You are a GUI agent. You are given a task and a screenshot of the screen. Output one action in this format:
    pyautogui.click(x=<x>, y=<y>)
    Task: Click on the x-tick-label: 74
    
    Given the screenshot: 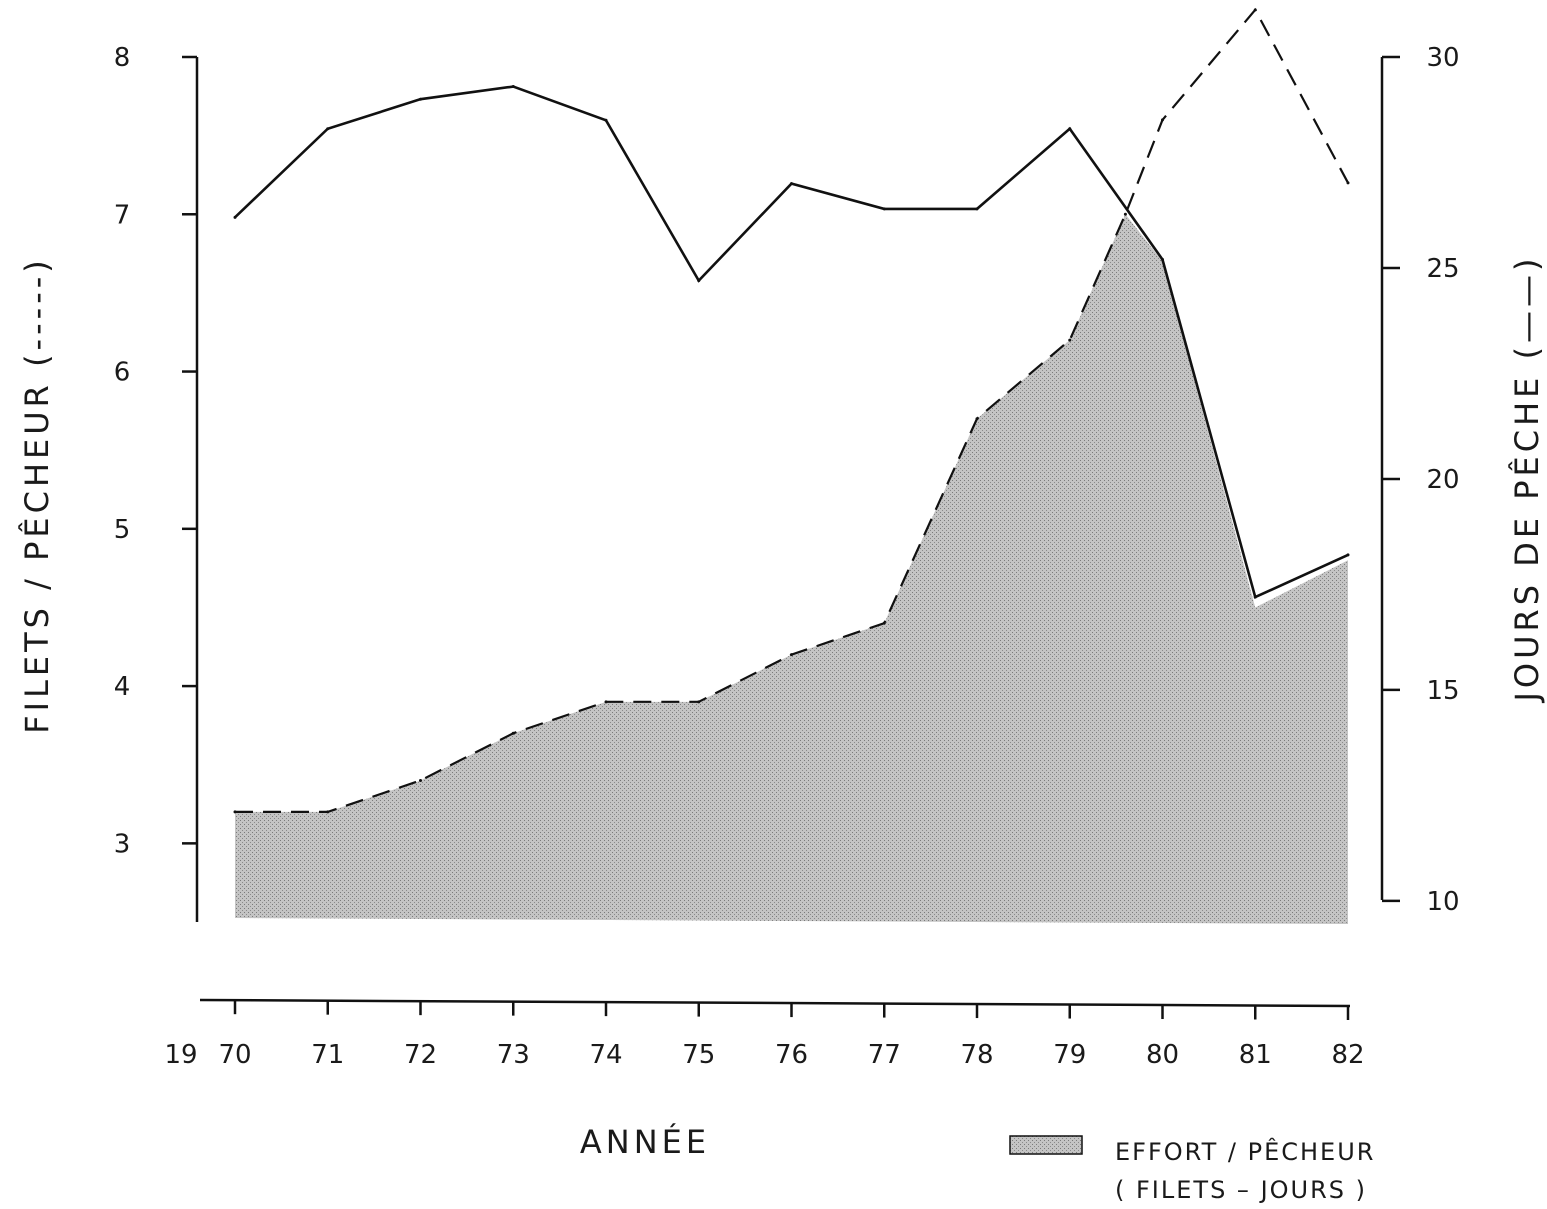 What is the action you would take?
    pyautogui.click(x=605, y=1055)
    